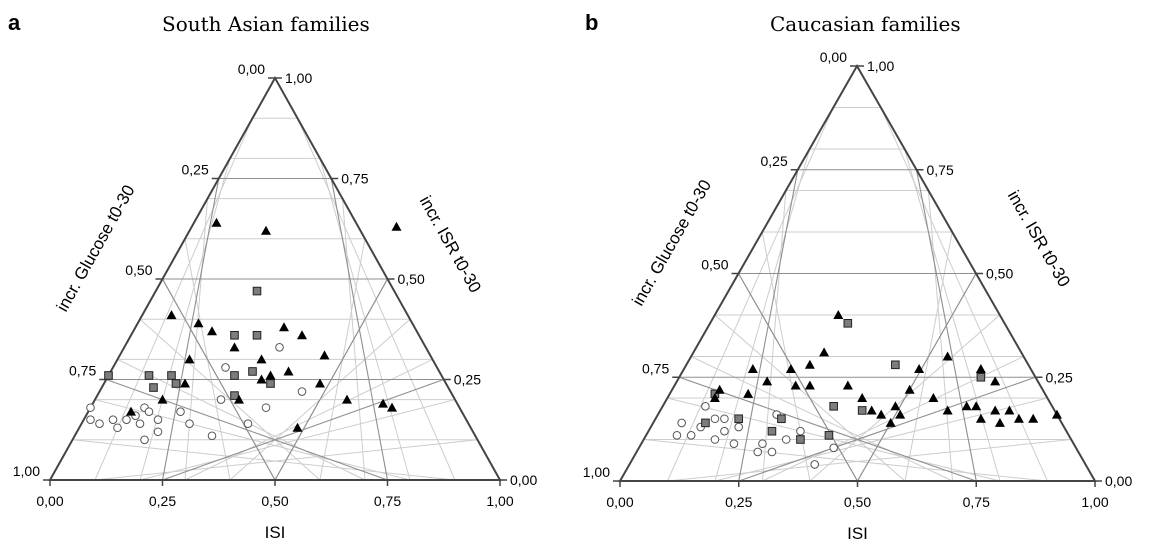 This screenshot has width=1150, height=545. I want to click on tick-label-left: 0,25, so click(195, 170).